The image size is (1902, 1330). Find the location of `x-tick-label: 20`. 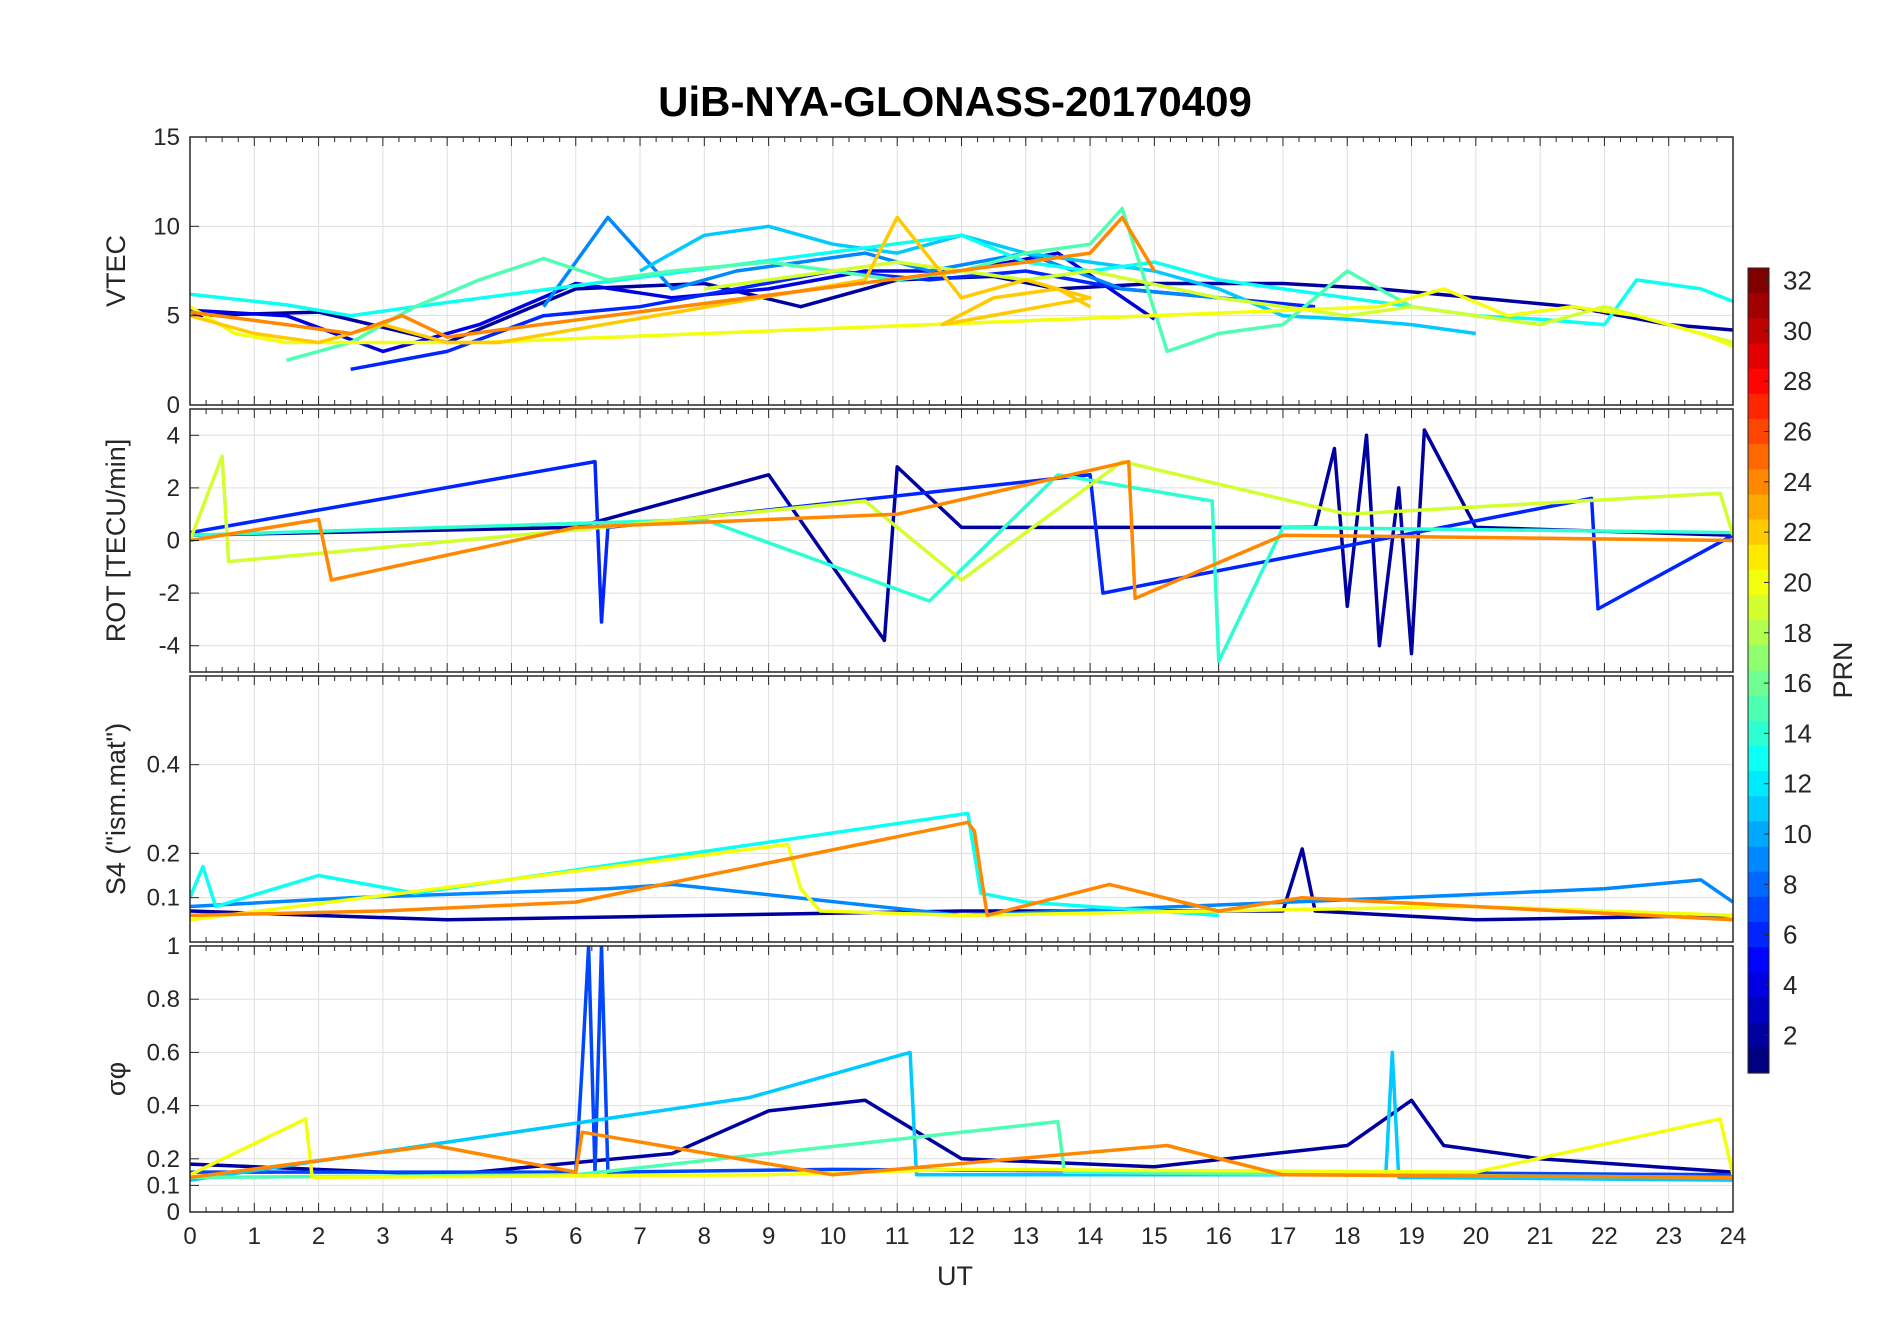

x-tick-label: 20 is located at coordinates (1475, 1236).